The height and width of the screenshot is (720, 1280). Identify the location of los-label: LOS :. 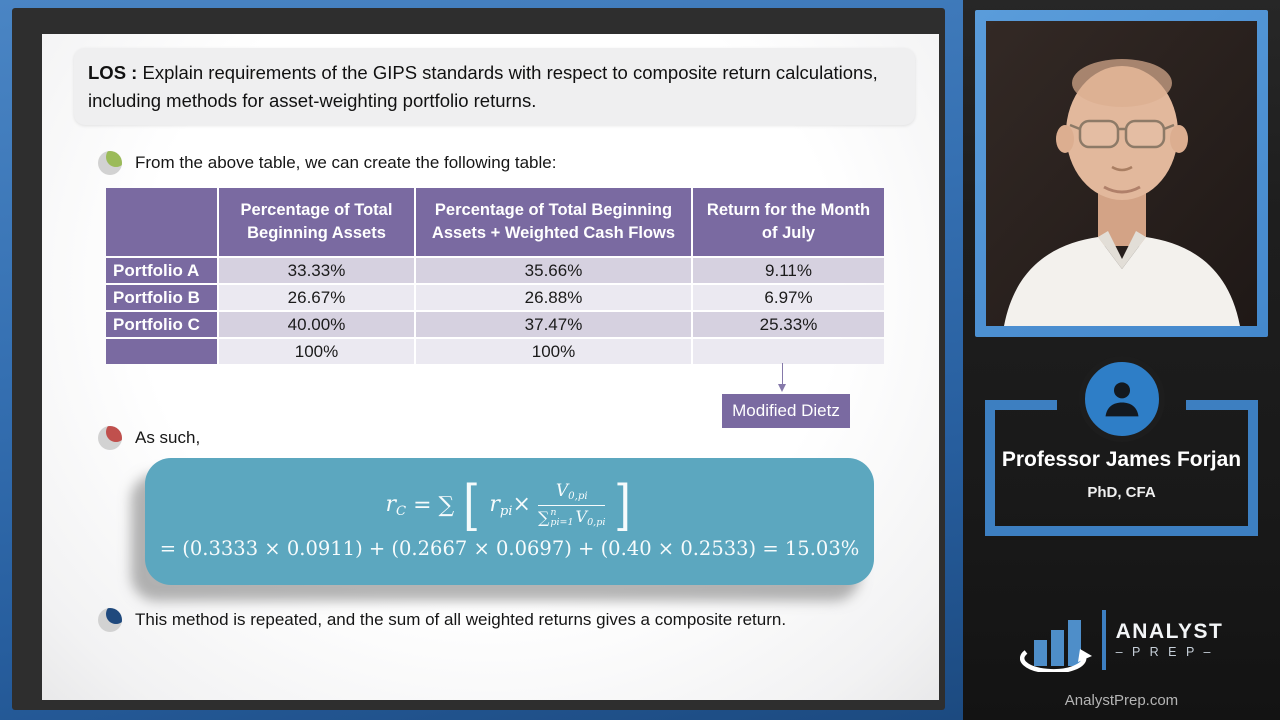
(113, 72).